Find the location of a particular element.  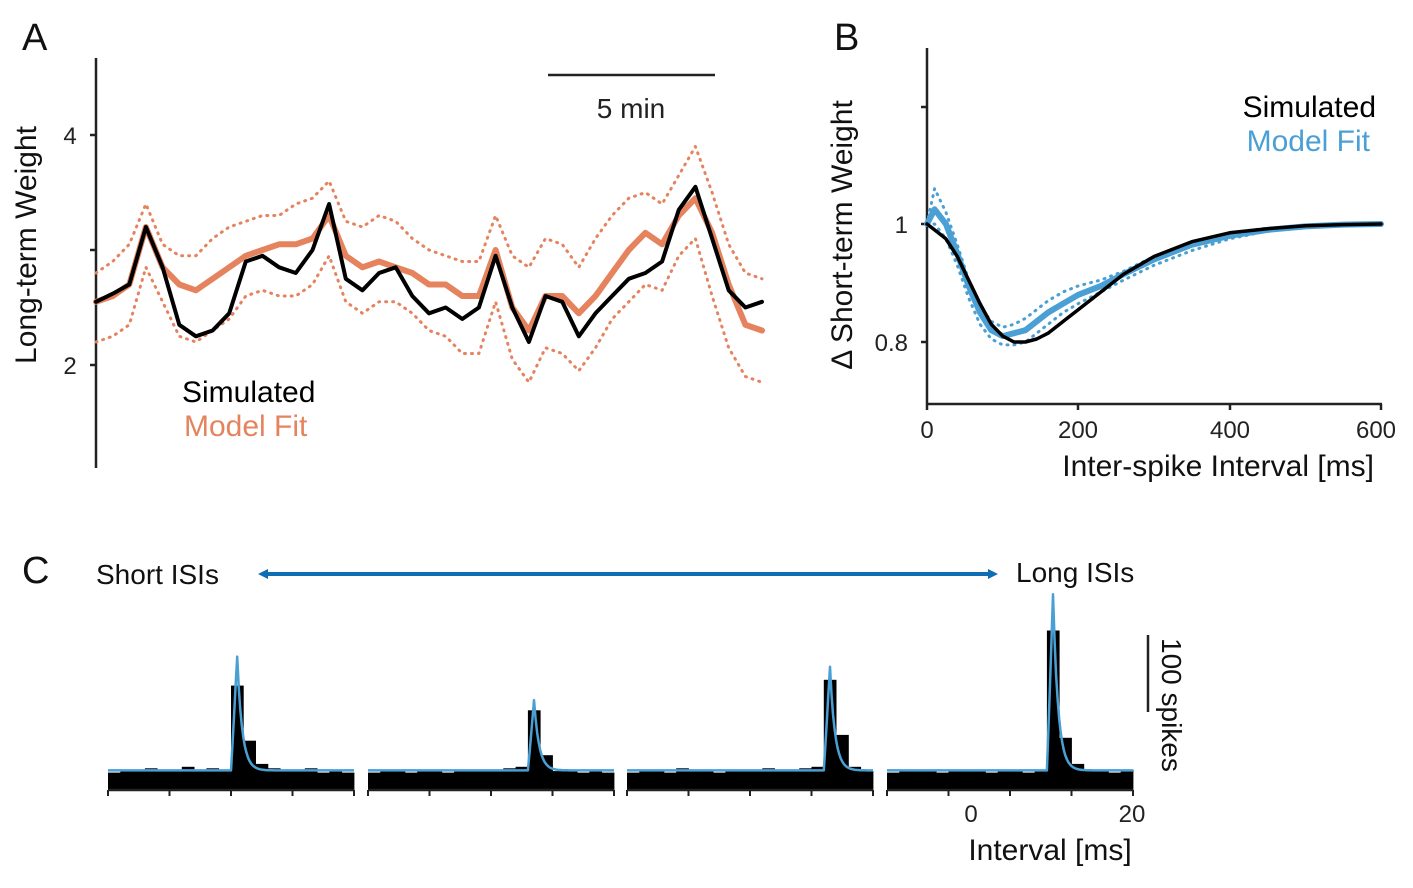

panel-b-ytick-label-0-8: 0.8 is located at coordinates (891, 343).